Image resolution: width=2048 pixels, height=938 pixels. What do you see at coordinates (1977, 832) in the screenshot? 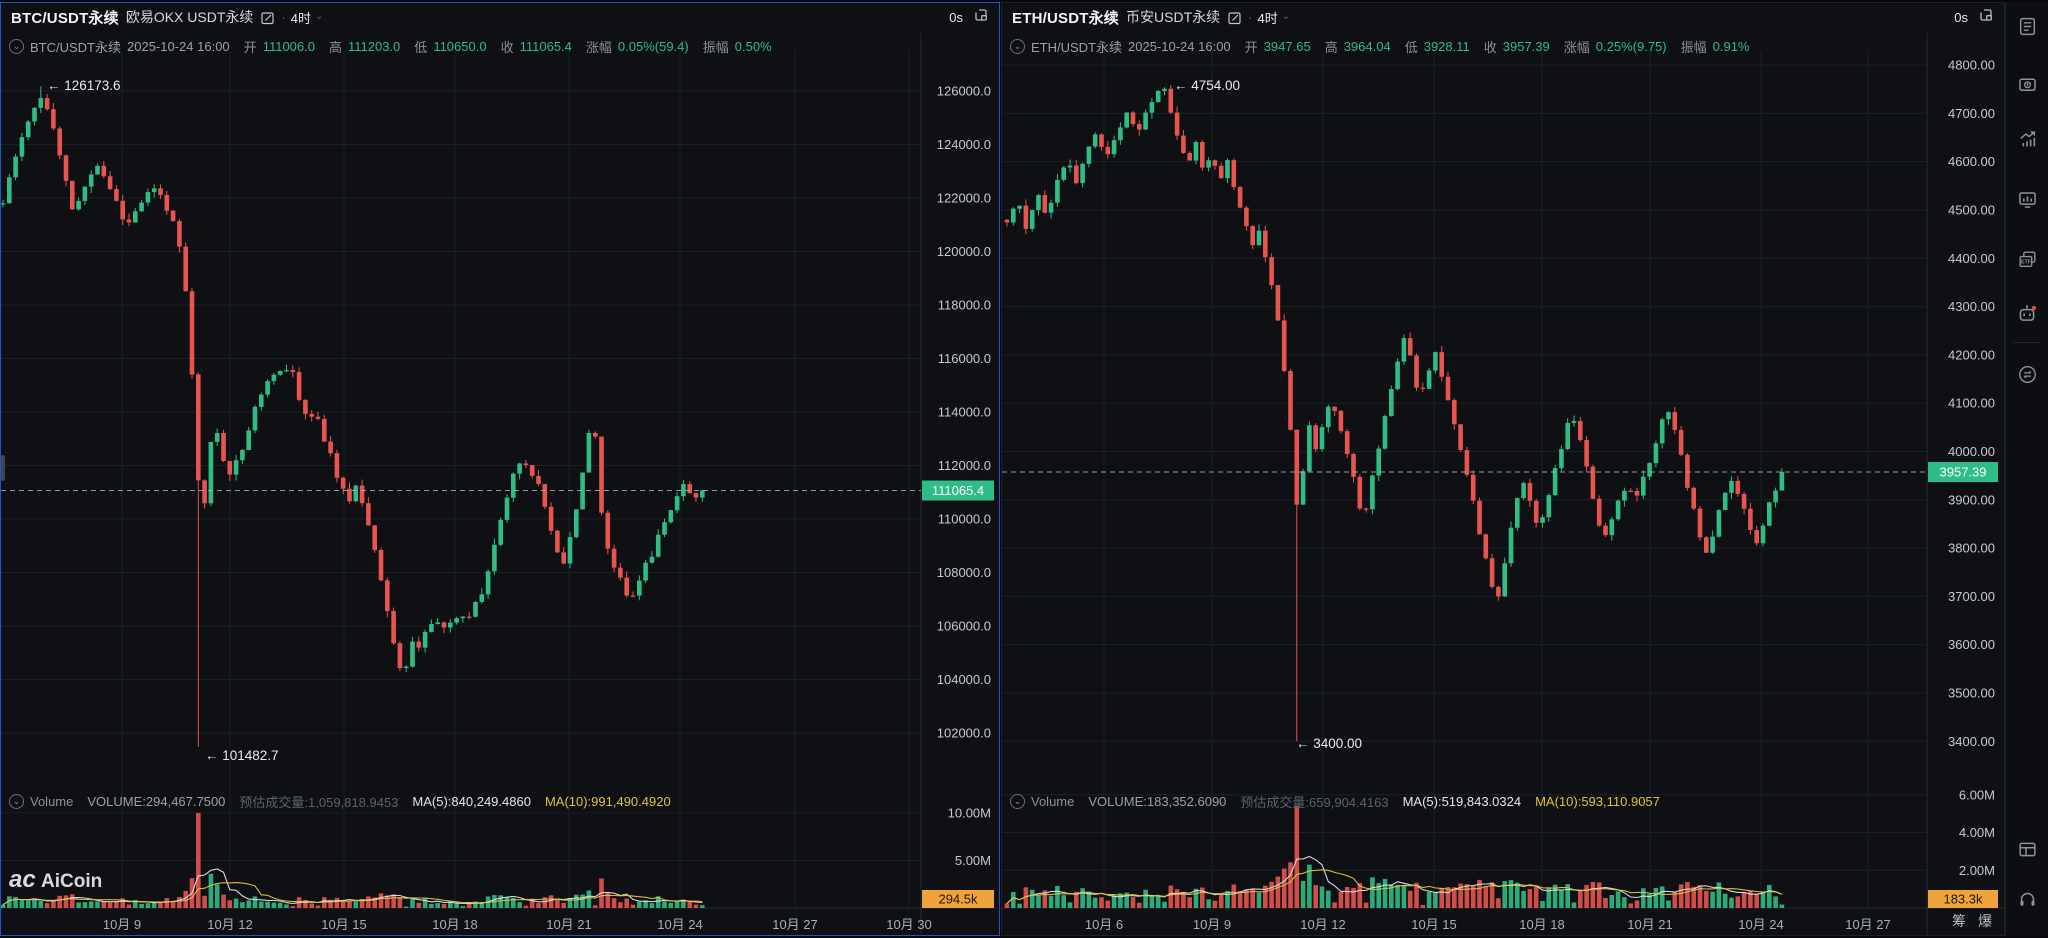
I see `svg-text: 4.00M` at bounding box center [1977, 832].